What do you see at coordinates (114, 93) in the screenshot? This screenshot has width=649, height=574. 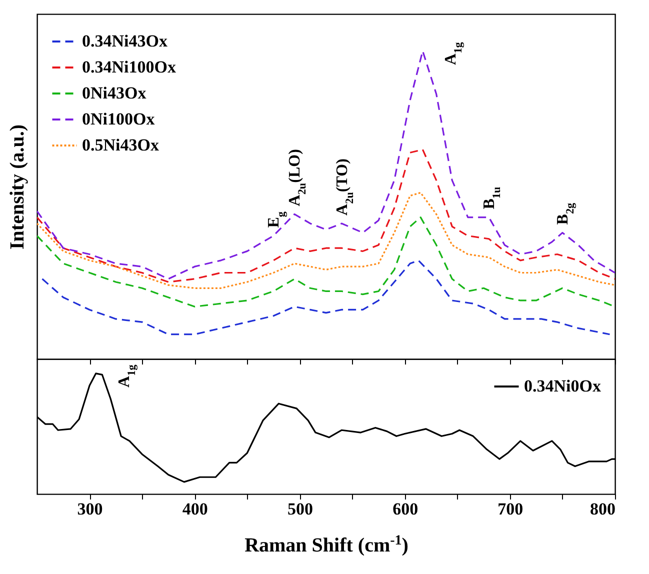 I see `legend-label: 0Ni43Ox` at bounding box center [114, 93].